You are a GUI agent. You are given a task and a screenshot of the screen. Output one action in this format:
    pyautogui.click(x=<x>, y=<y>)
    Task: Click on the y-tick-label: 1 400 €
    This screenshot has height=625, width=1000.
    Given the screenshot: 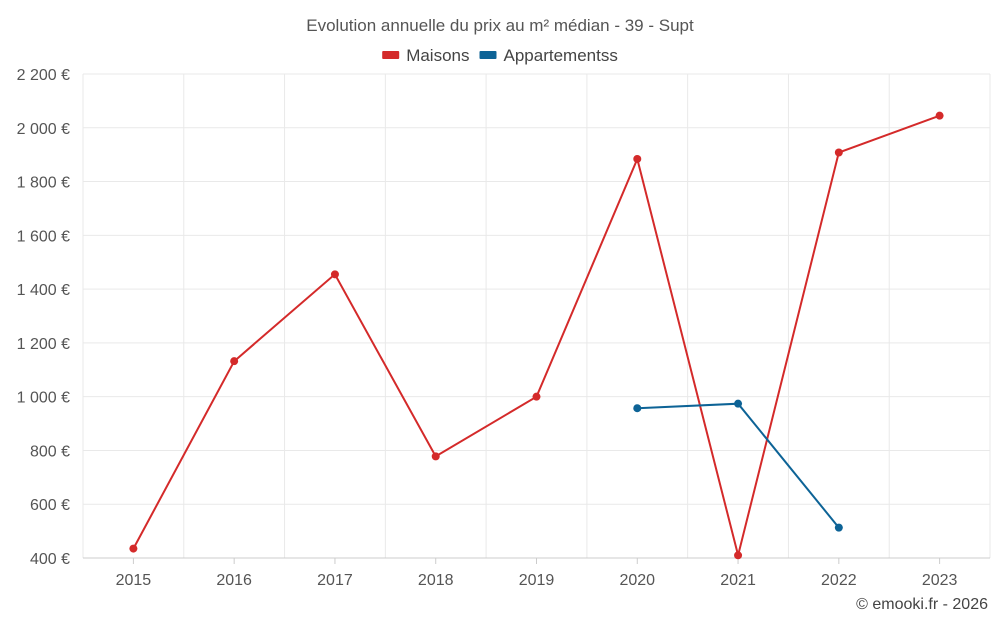 What is the action you would take?
    pyautogui.click(x=43, y=290)
    